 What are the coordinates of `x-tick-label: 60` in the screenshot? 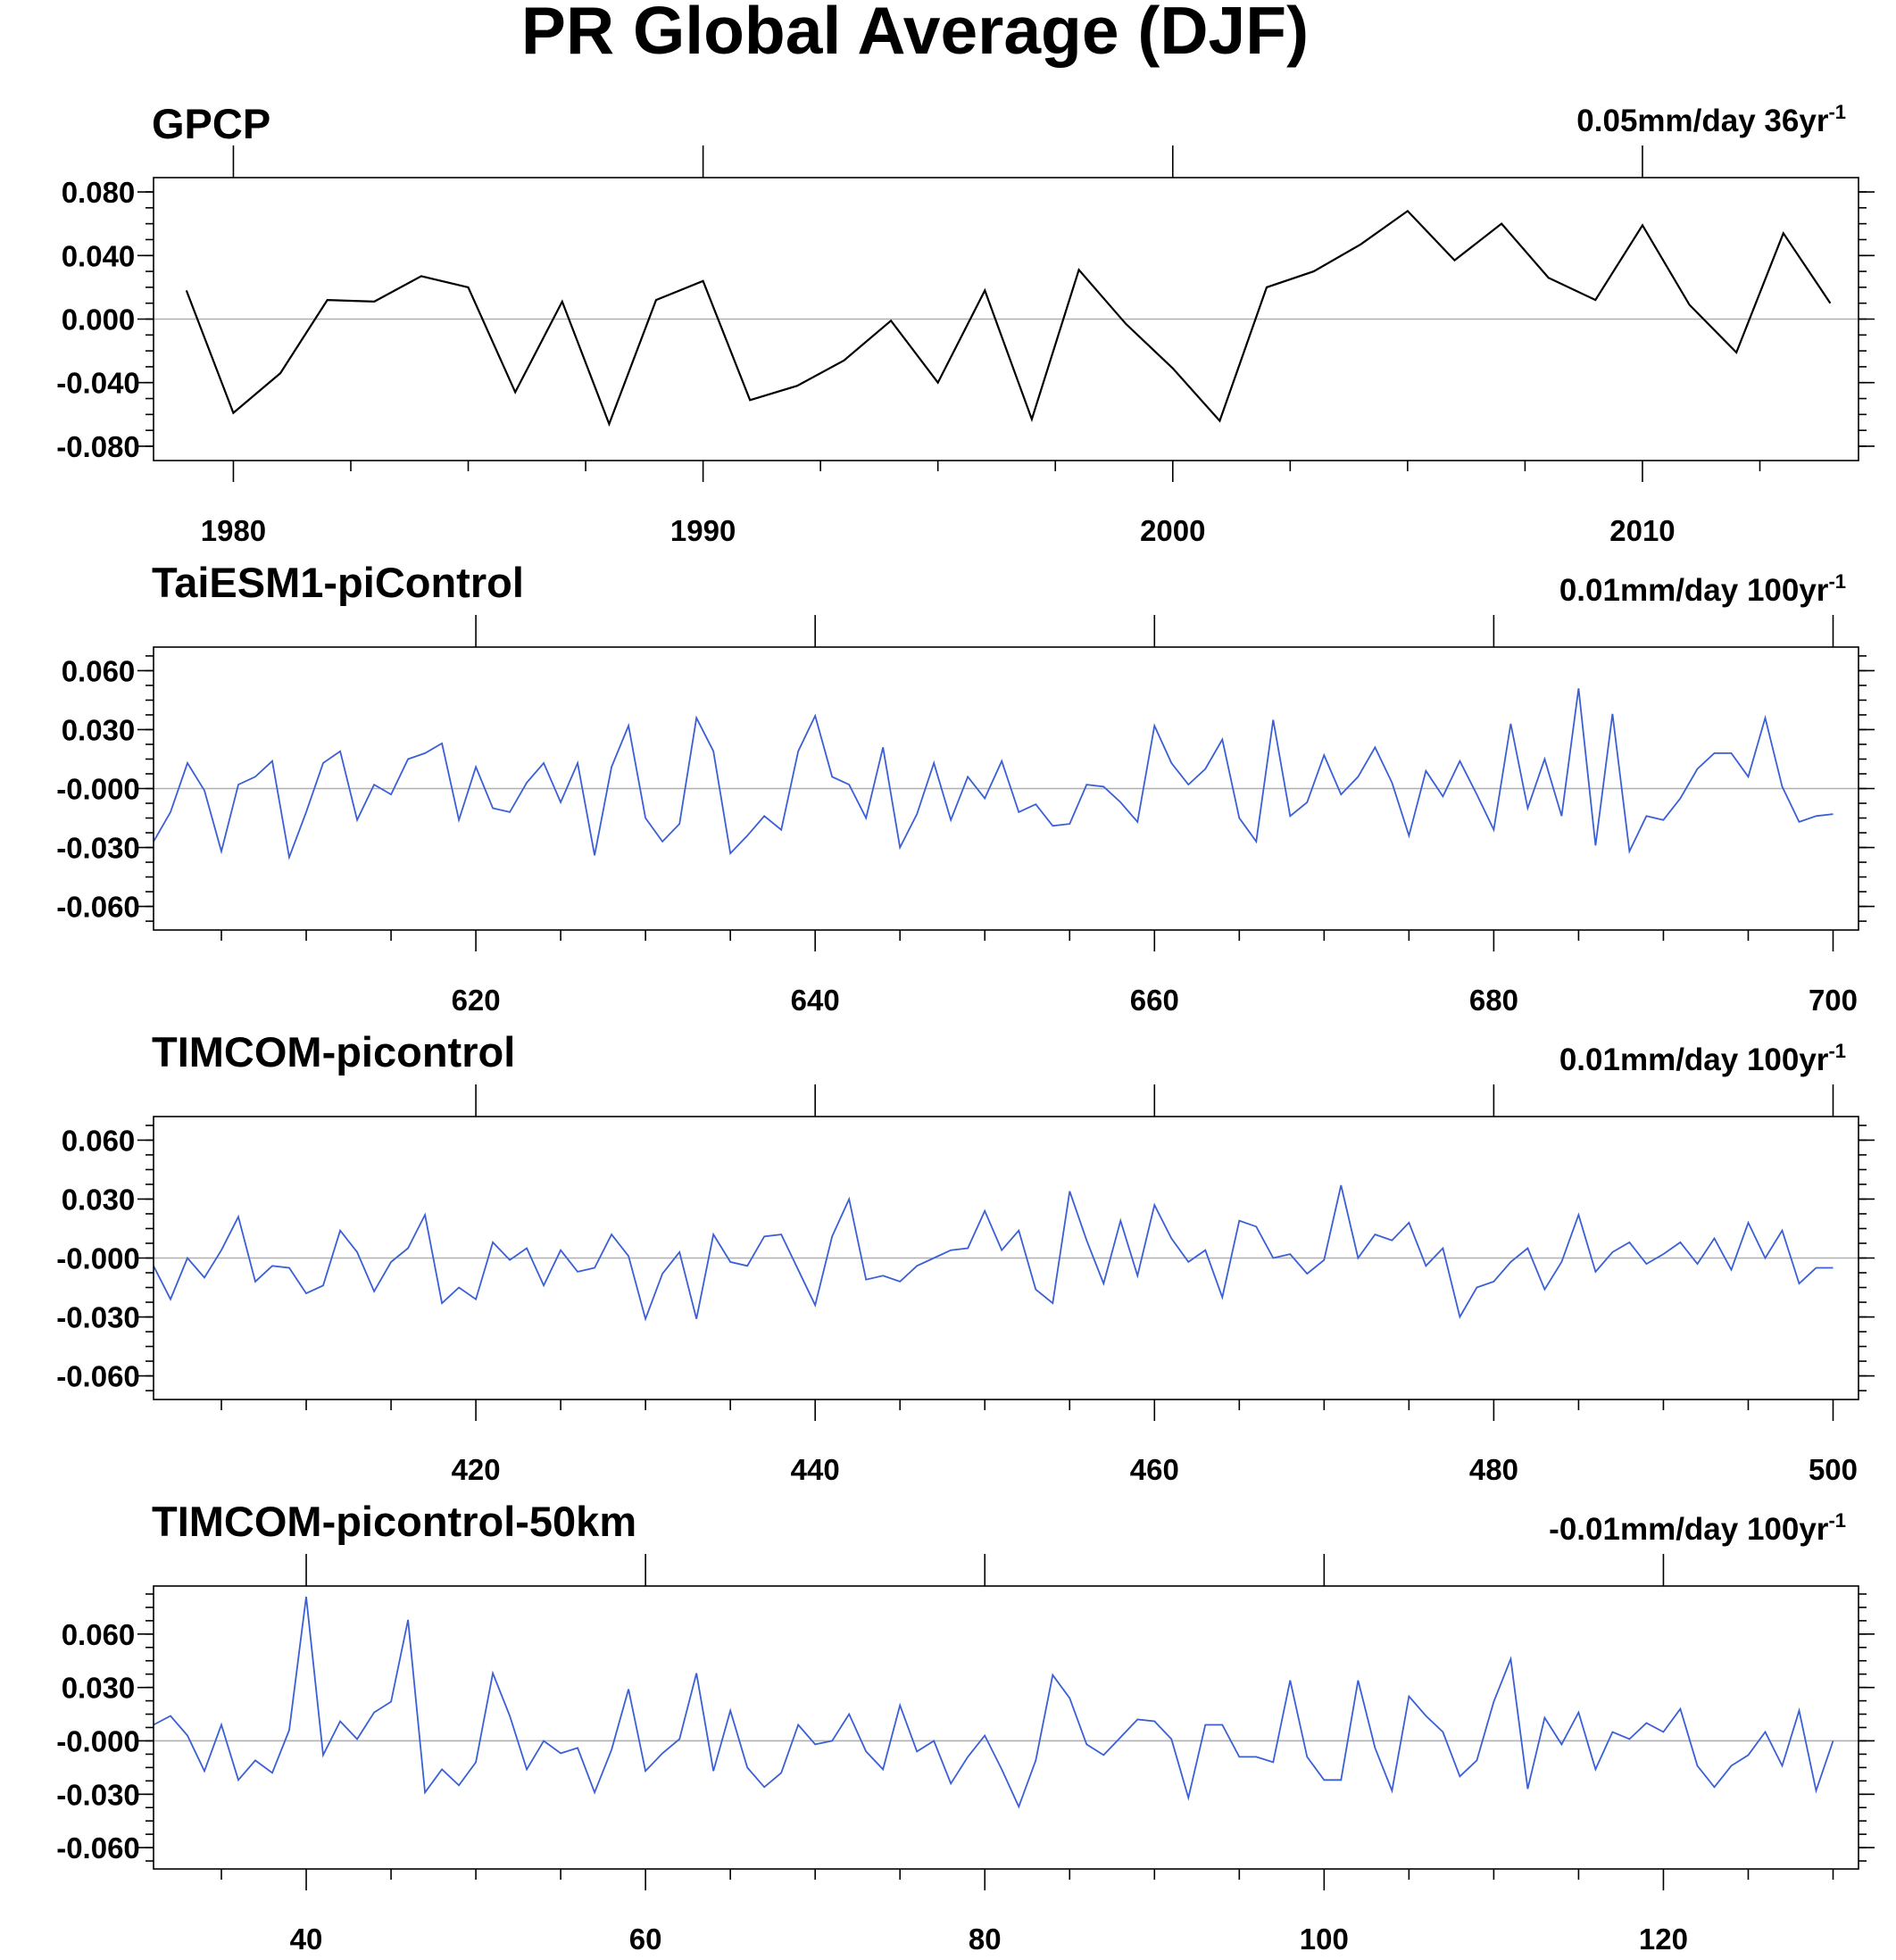 It's located at (645, 1939).